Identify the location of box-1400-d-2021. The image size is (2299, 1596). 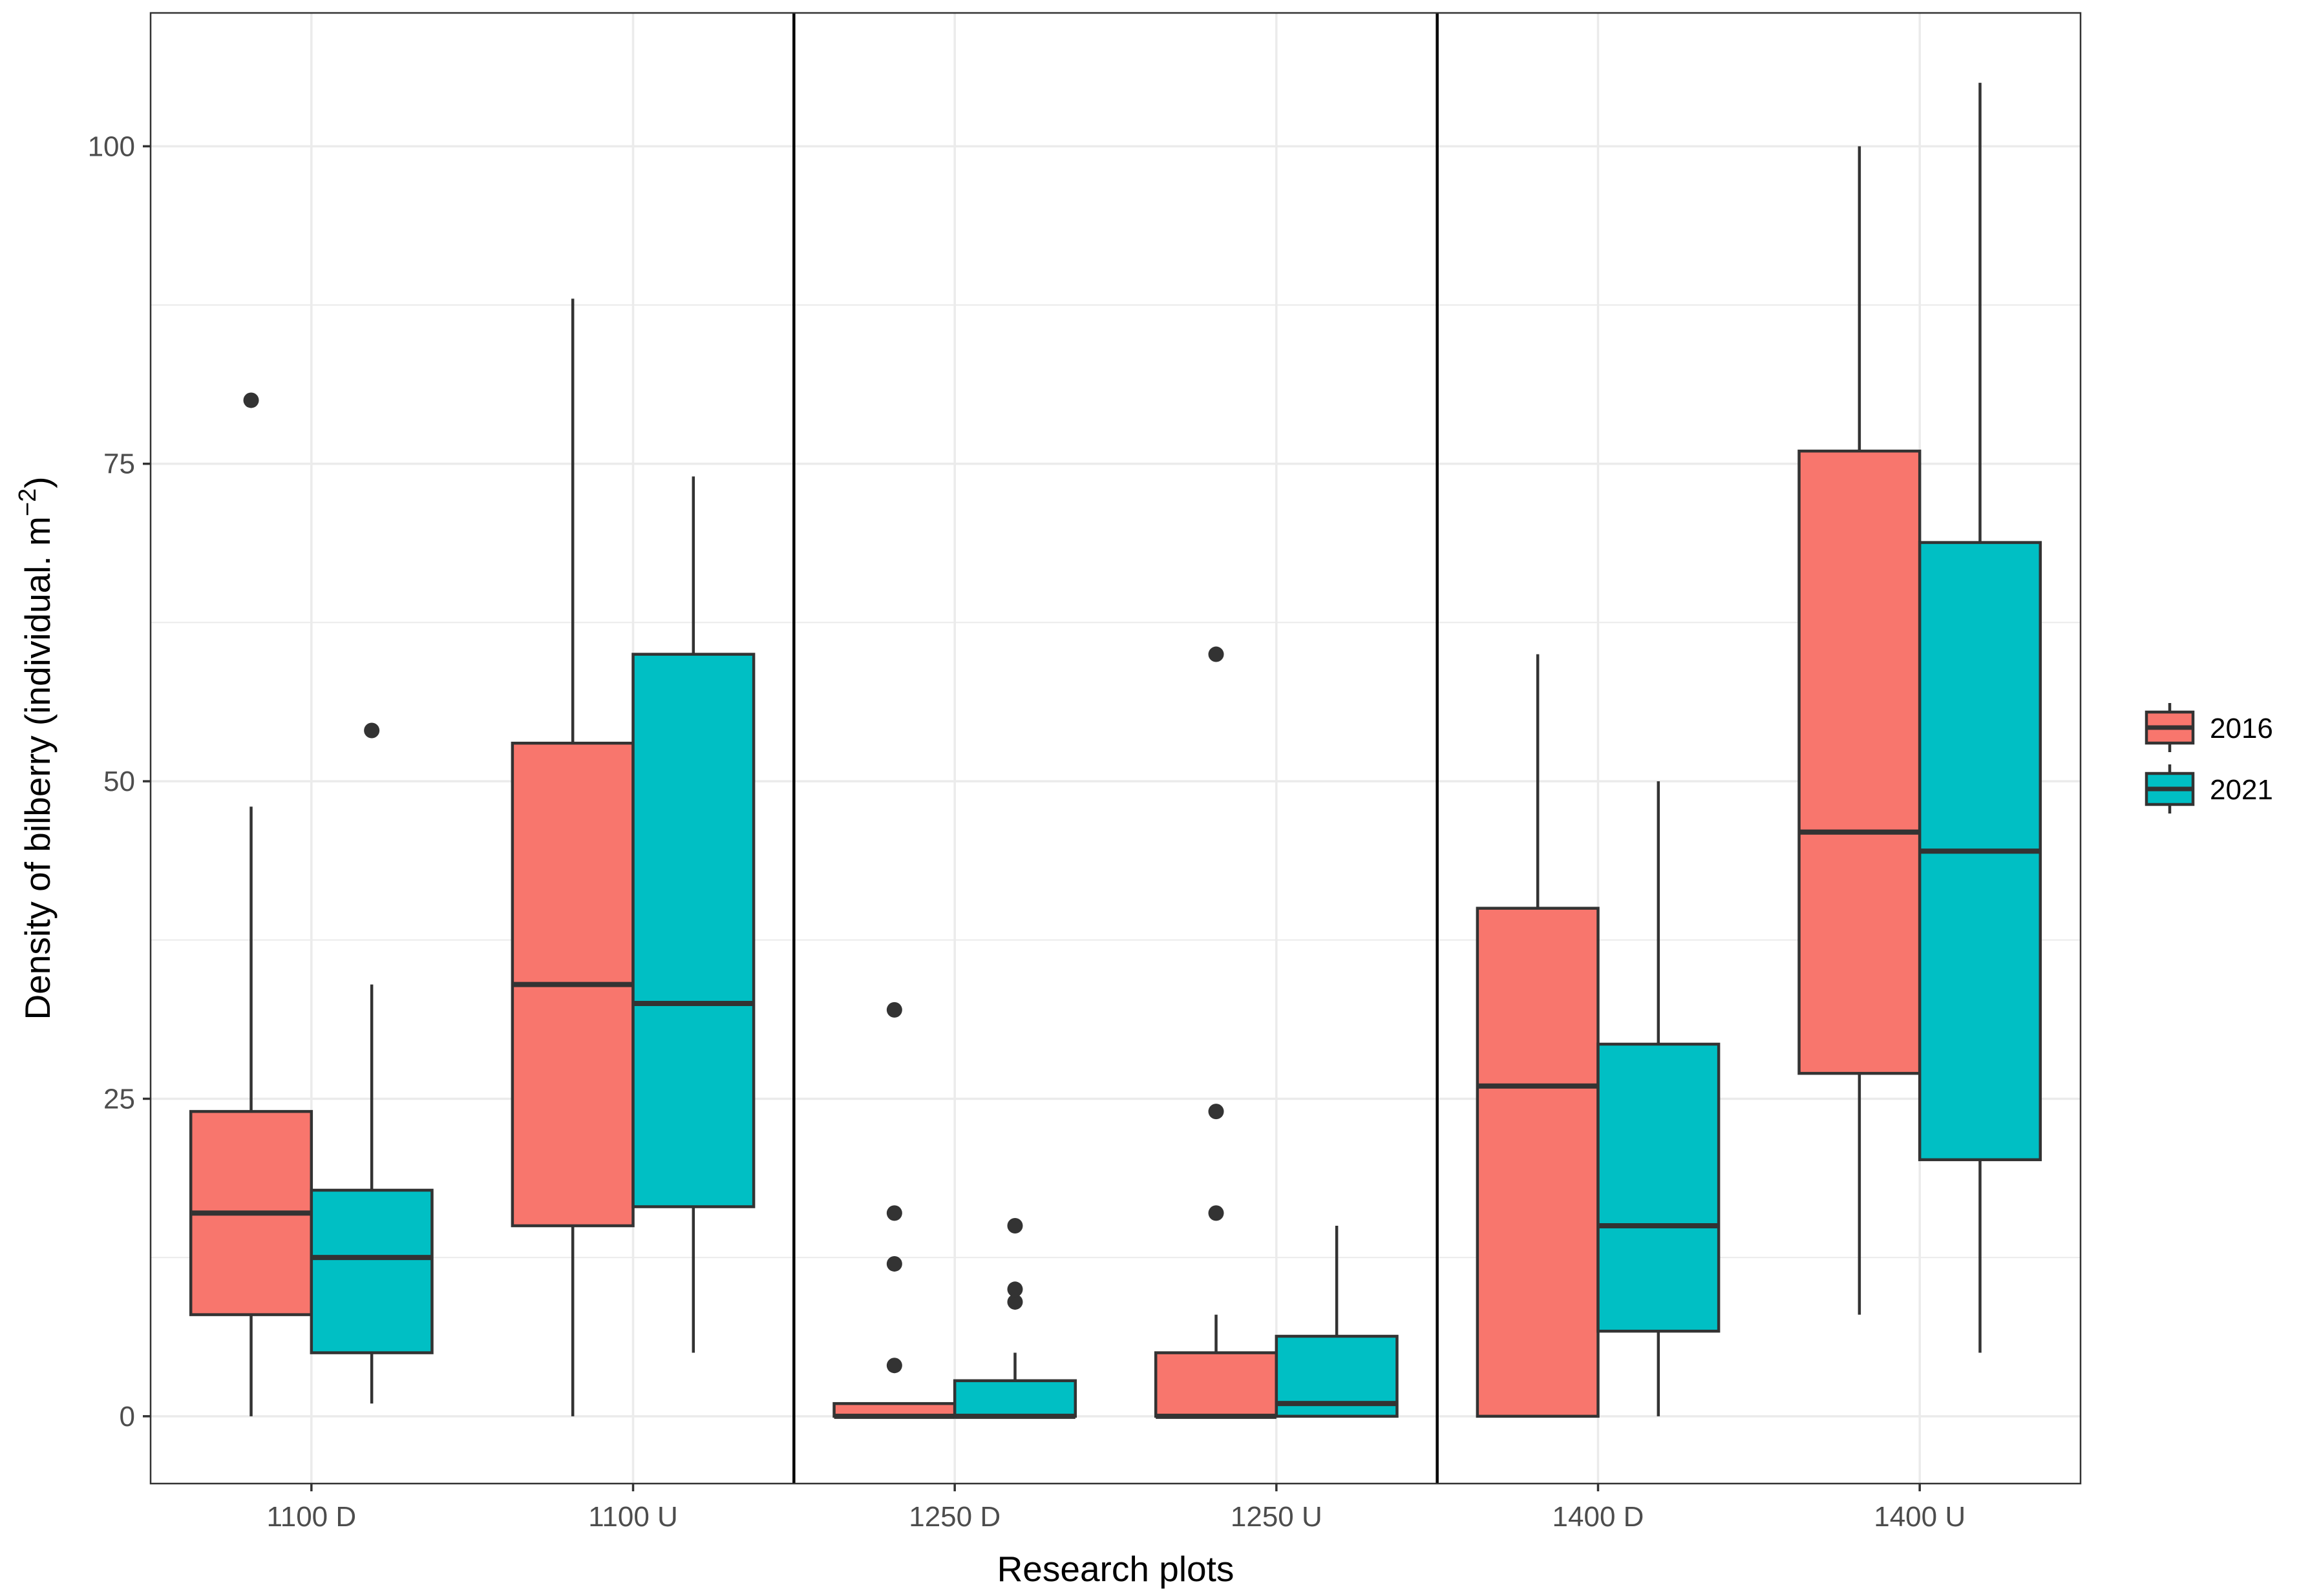
(1659, 1098).